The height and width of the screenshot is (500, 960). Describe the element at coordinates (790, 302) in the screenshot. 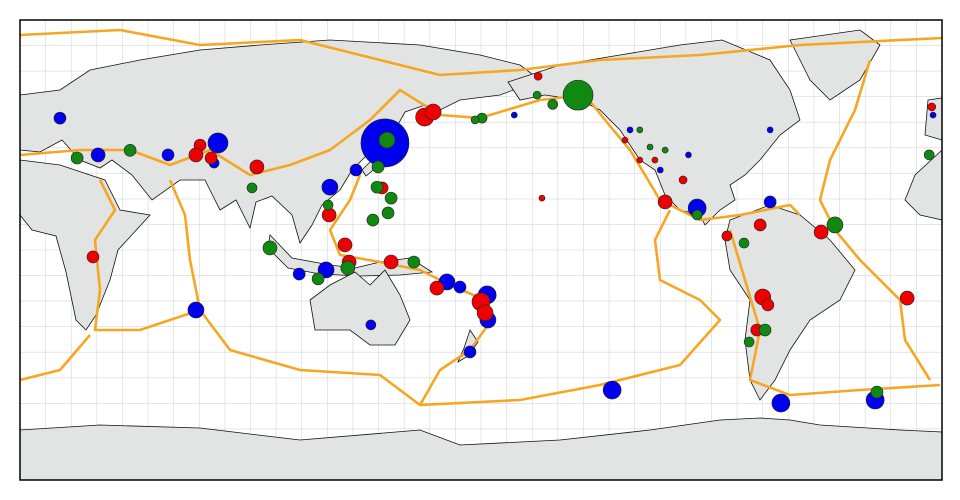

I see `south-america` at that location.